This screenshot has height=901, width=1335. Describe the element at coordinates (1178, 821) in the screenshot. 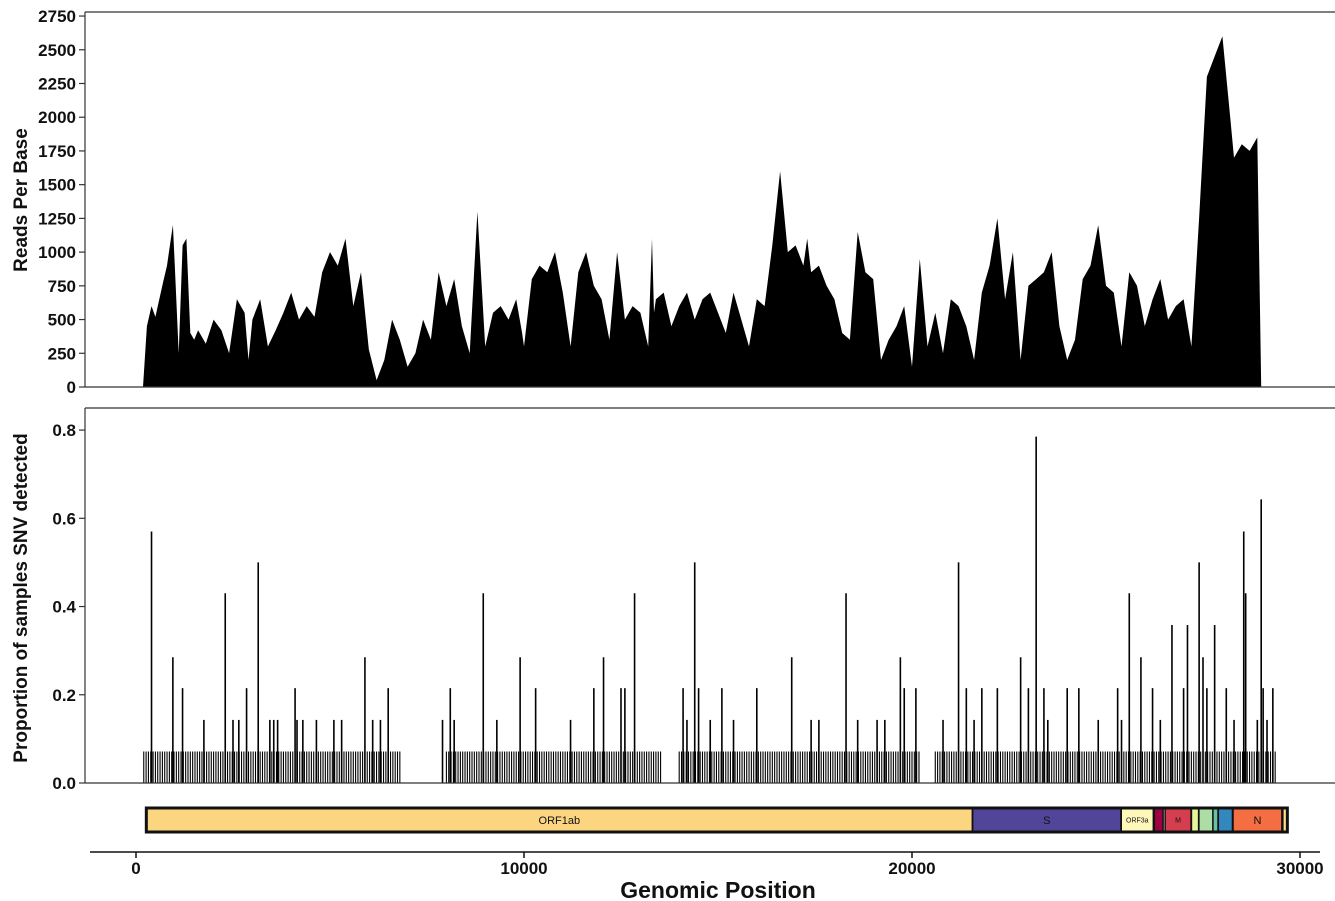

I see `gene-label: M` at that location.